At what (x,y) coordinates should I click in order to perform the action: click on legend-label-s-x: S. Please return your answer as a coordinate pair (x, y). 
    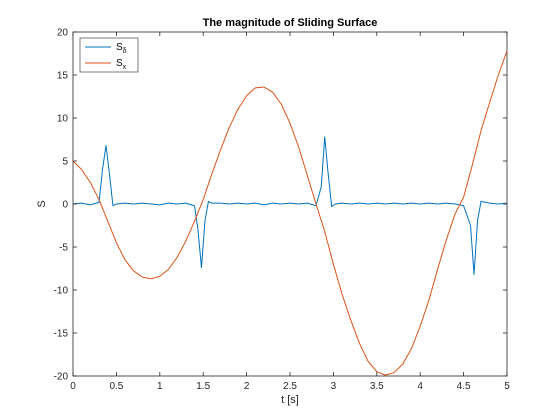
    Looking at the image, I should click on (119, 63).